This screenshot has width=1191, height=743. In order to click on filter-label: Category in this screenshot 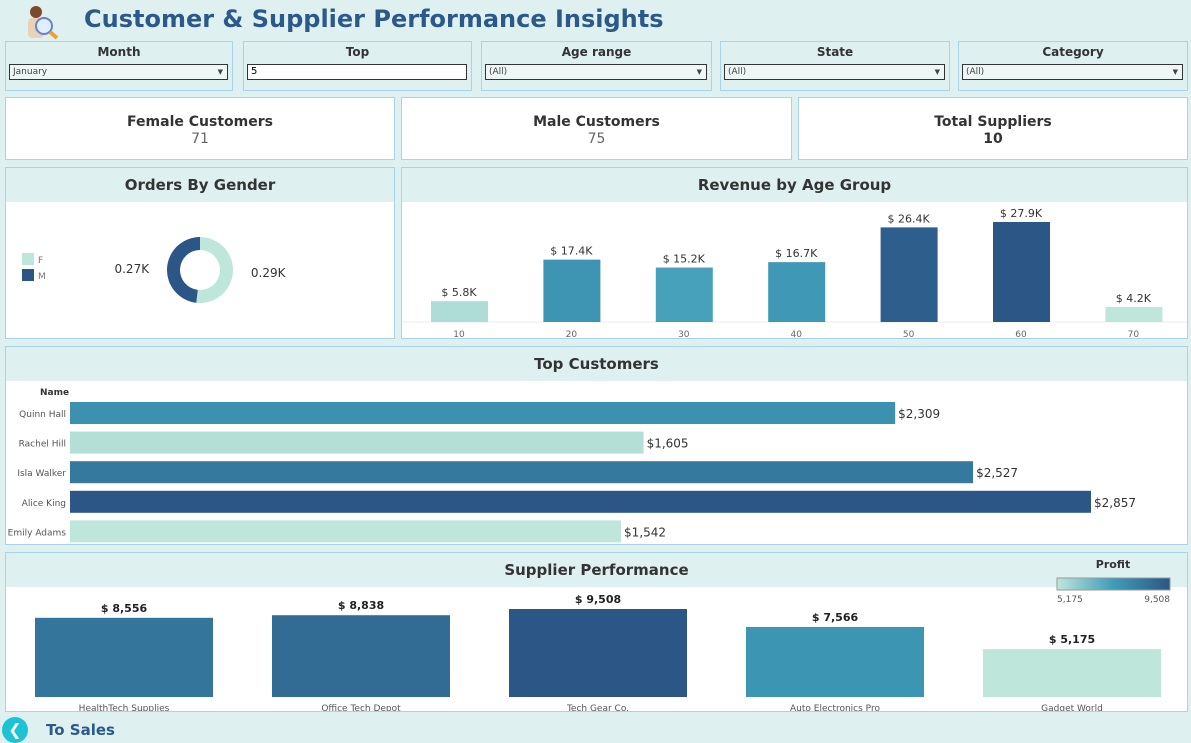, I will do `click(1073, 52)`.